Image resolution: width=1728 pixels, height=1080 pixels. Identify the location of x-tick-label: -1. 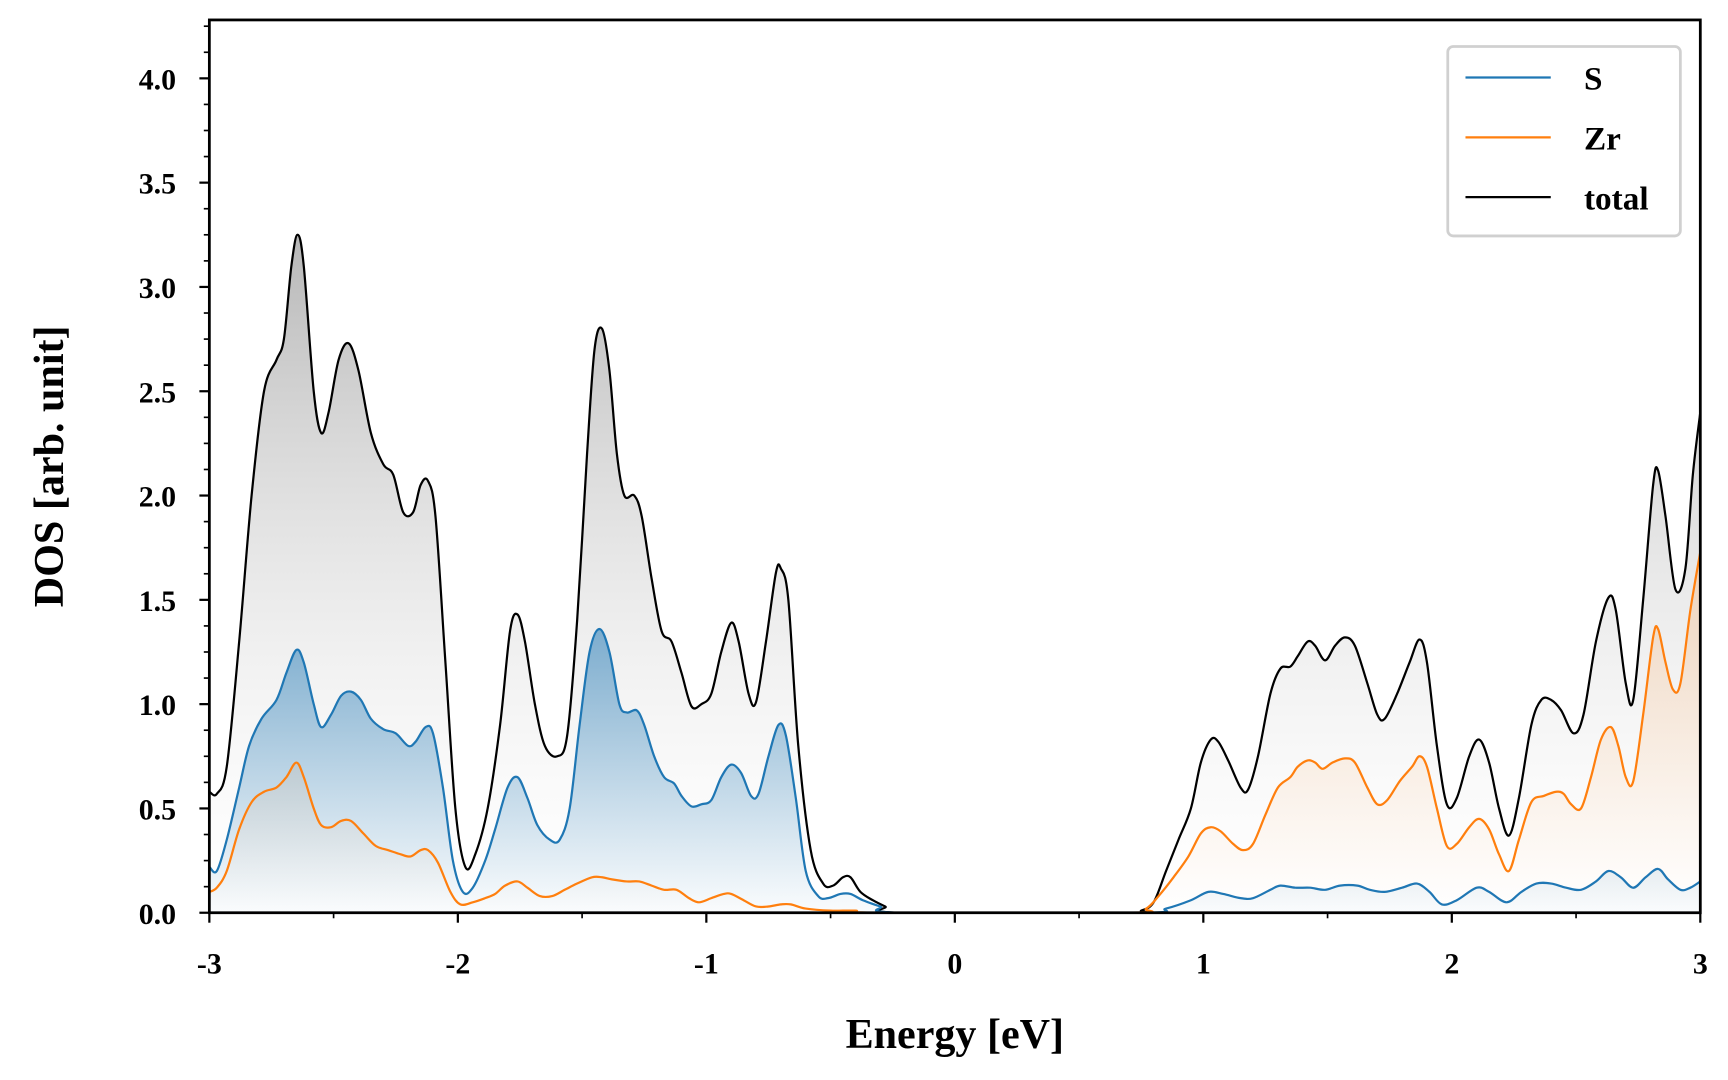
(706, 964).